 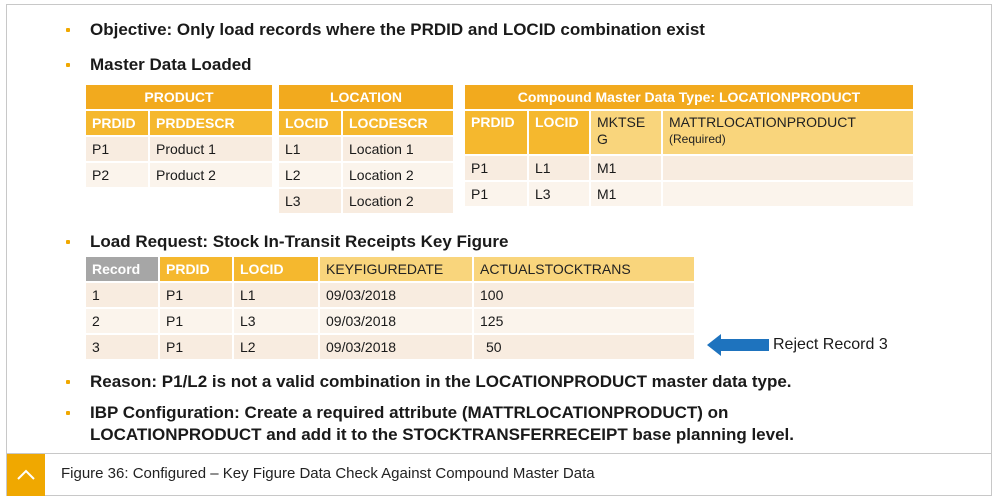 What do you see at coordinates (621, 122) in the screenshot?
I see `compound-header-mktseg-line1: MKTSE` at bounding box center [621, 122].